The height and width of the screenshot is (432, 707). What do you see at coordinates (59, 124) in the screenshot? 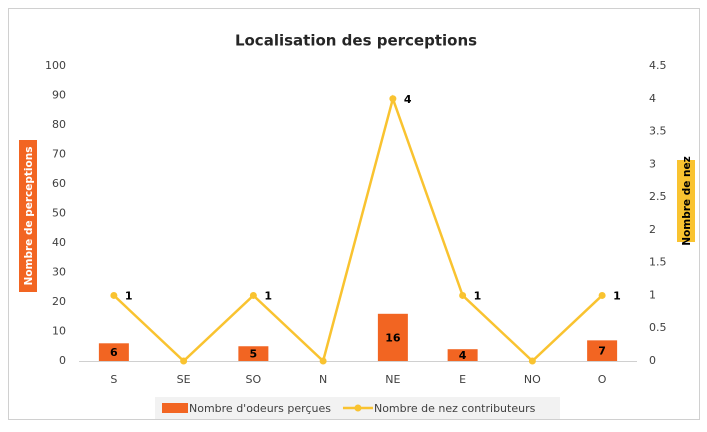
I see `y-tick-label: 80` at bounding box center [59, 124].